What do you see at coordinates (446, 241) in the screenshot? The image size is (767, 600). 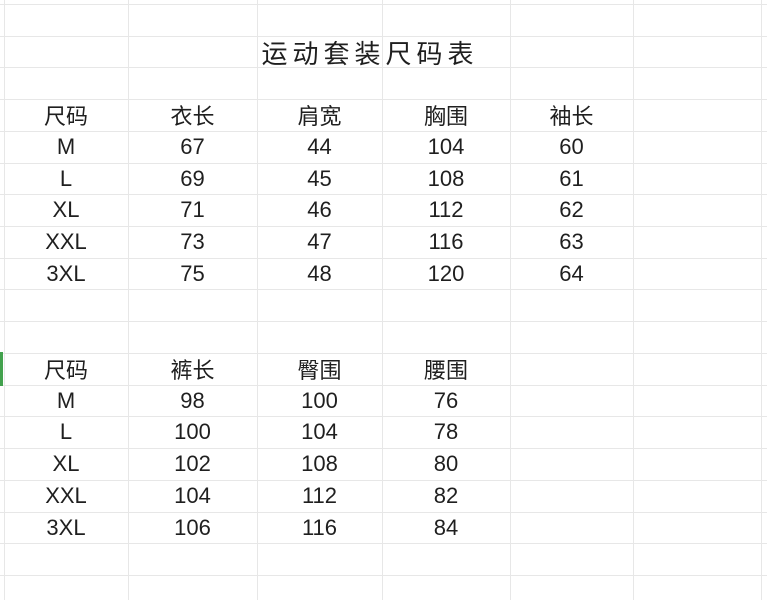 I see `top-garment-sizes-data-cell: 116` at bounding box center [446, 241].